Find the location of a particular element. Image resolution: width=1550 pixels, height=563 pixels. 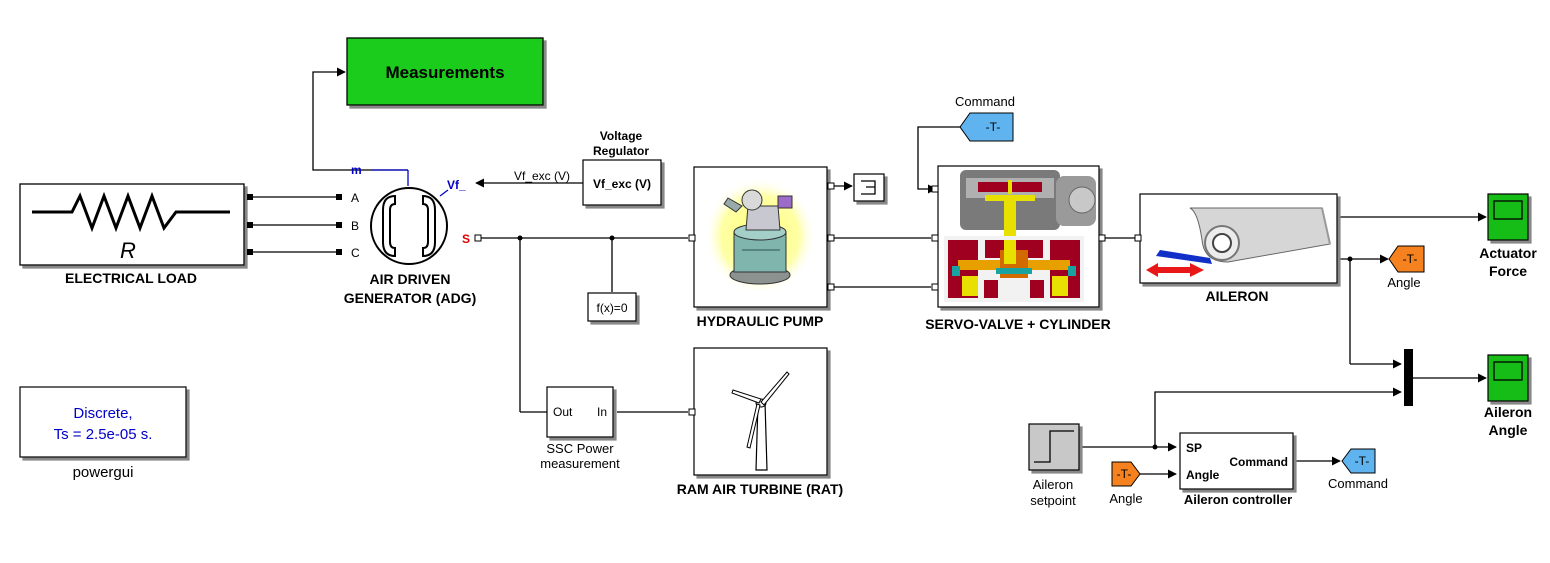

vreg-title-line2: Regulator is located at coordinates (621, 151).